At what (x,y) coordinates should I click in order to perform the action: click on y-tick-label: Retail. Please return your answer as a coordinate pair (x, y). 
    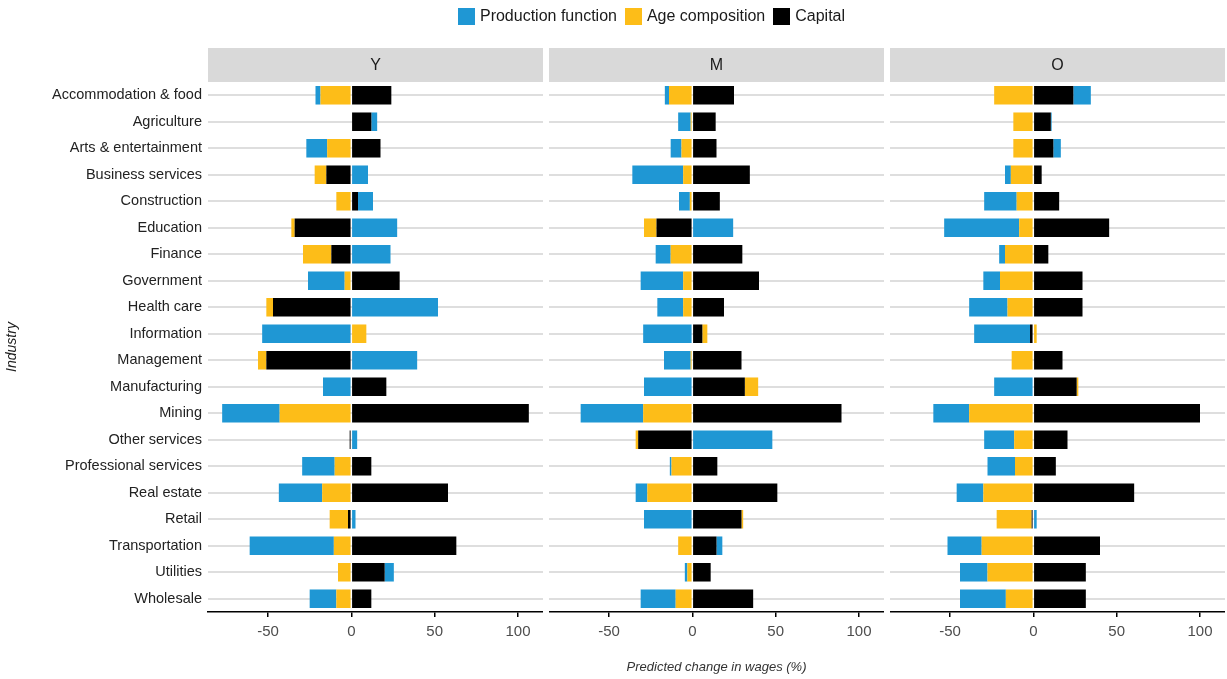
    Looking at the image, I should click on (183, 518).